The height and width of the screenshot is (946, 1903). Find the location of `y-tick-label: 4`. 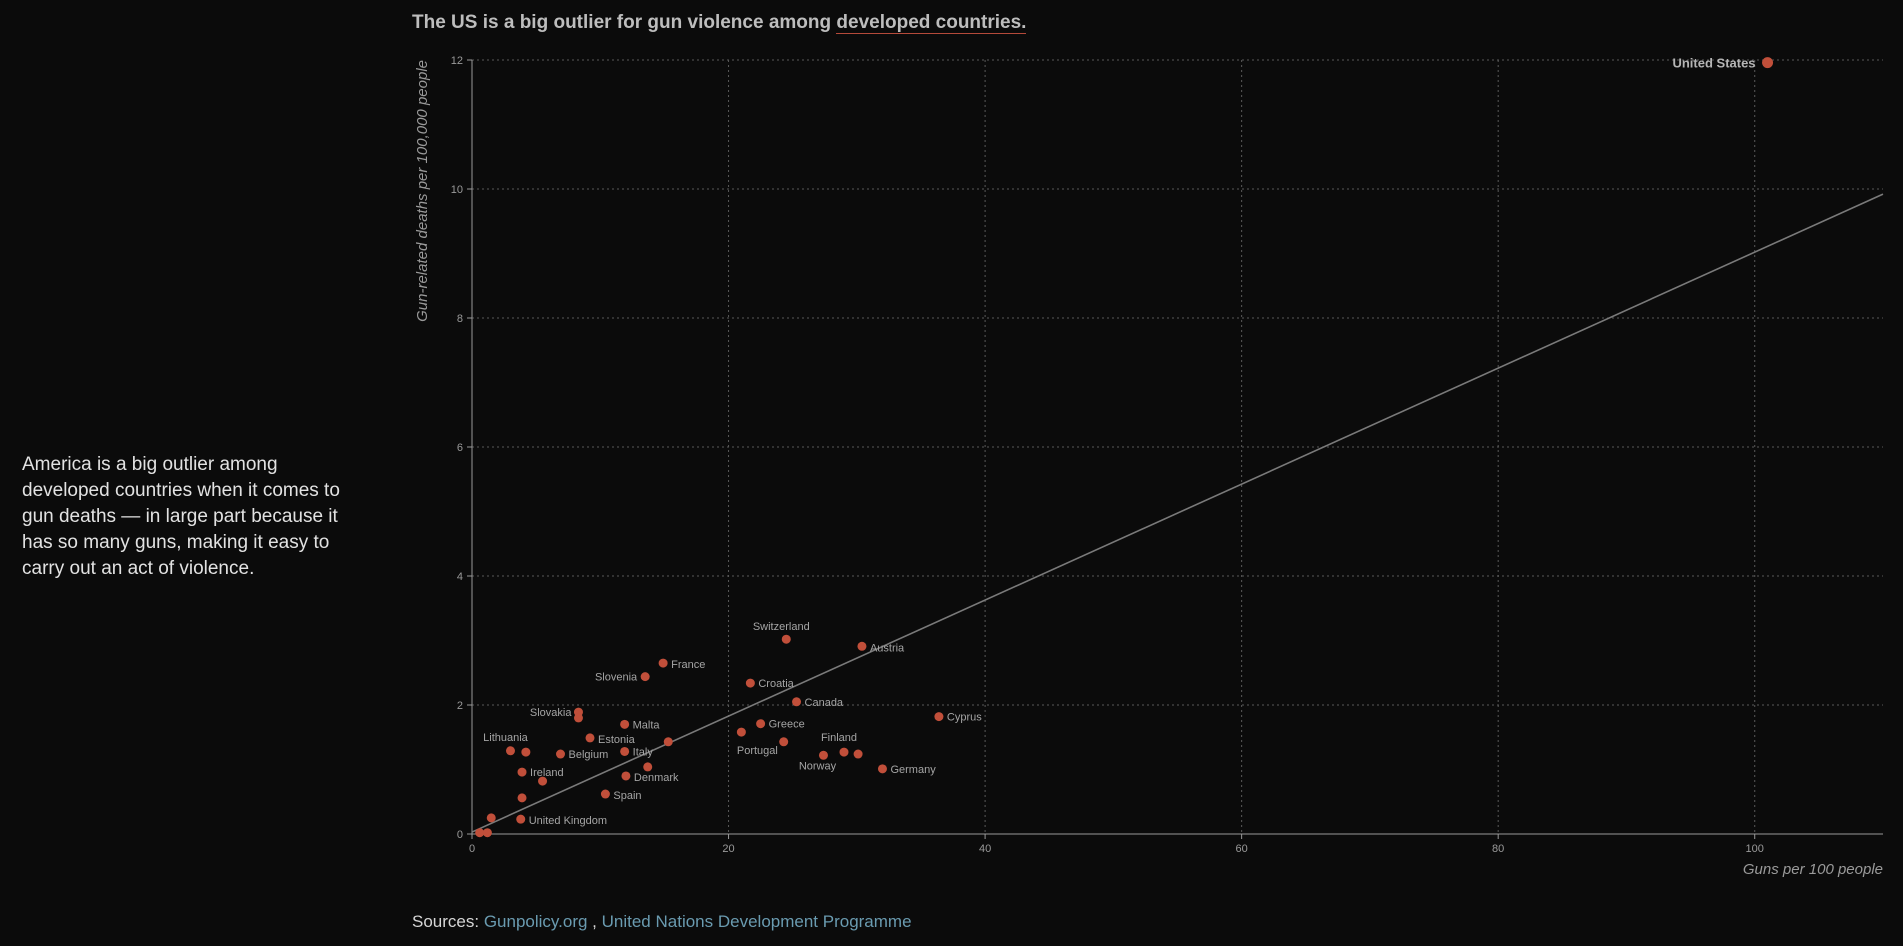

y-tick-label: 4 is located at coordinates (460, 577).